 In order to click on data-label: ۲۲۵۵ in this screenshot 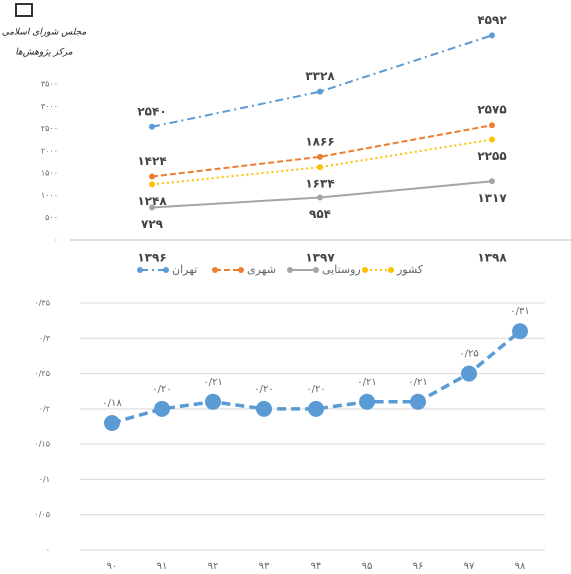, I will do `click(491, 156)`.